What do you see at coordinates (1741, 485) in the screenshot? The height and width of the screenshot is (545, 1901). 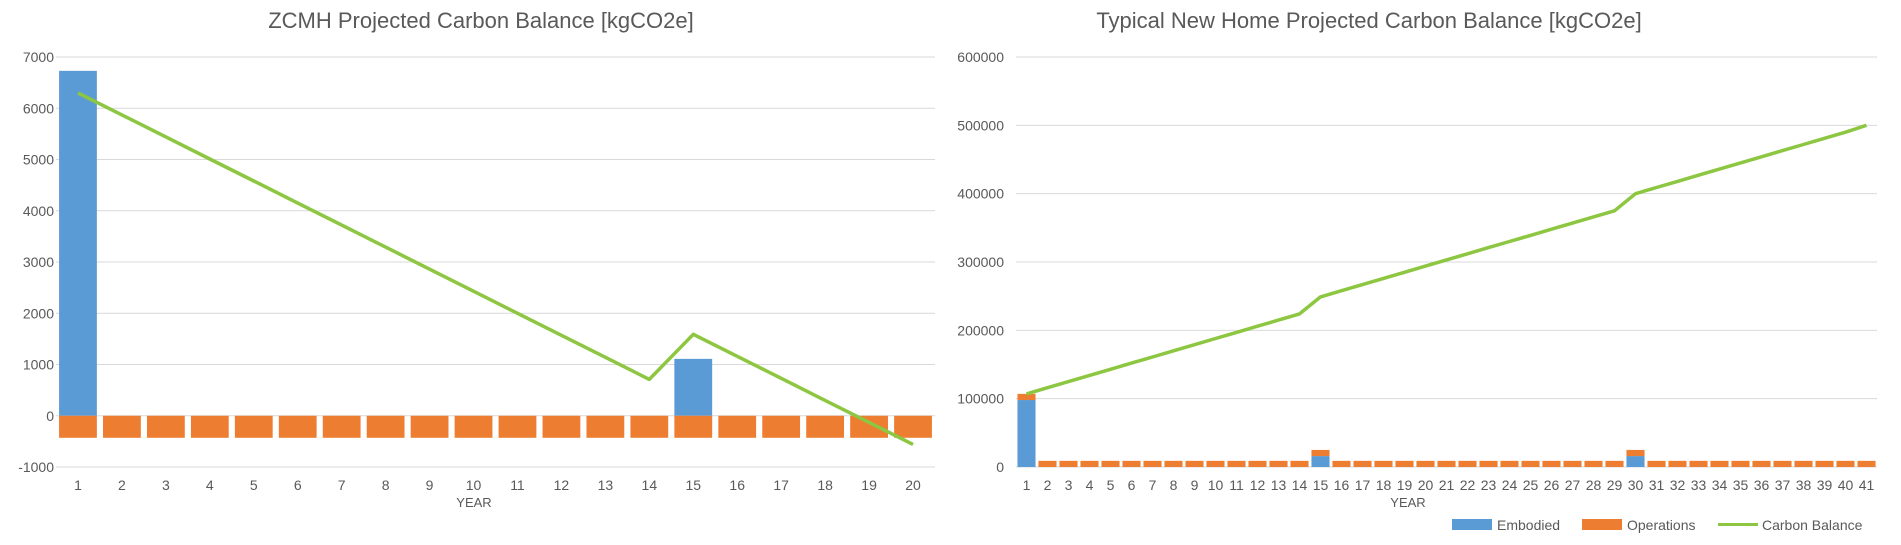 I see `typical-home-x-tick-label: 35` at bounding box center [1741, 485].